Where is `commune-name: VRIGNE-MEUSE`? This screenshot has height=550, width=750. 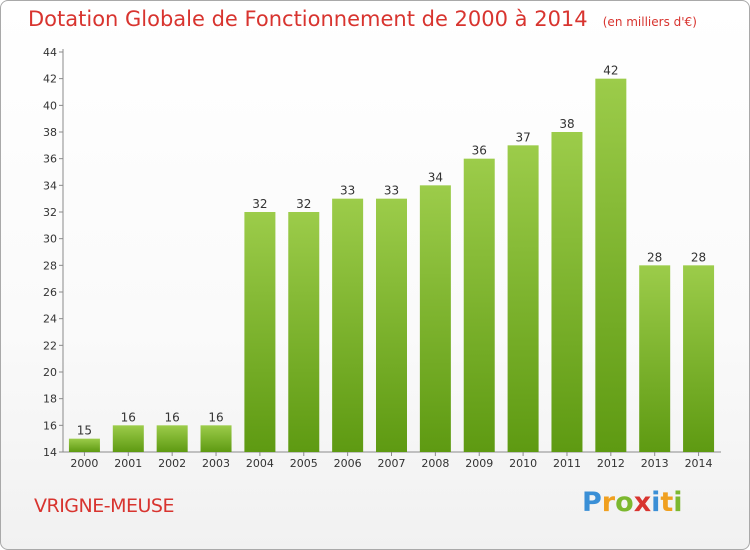
commune-name: VRIGNE-MEUSE is located at coordinates (104, 506).